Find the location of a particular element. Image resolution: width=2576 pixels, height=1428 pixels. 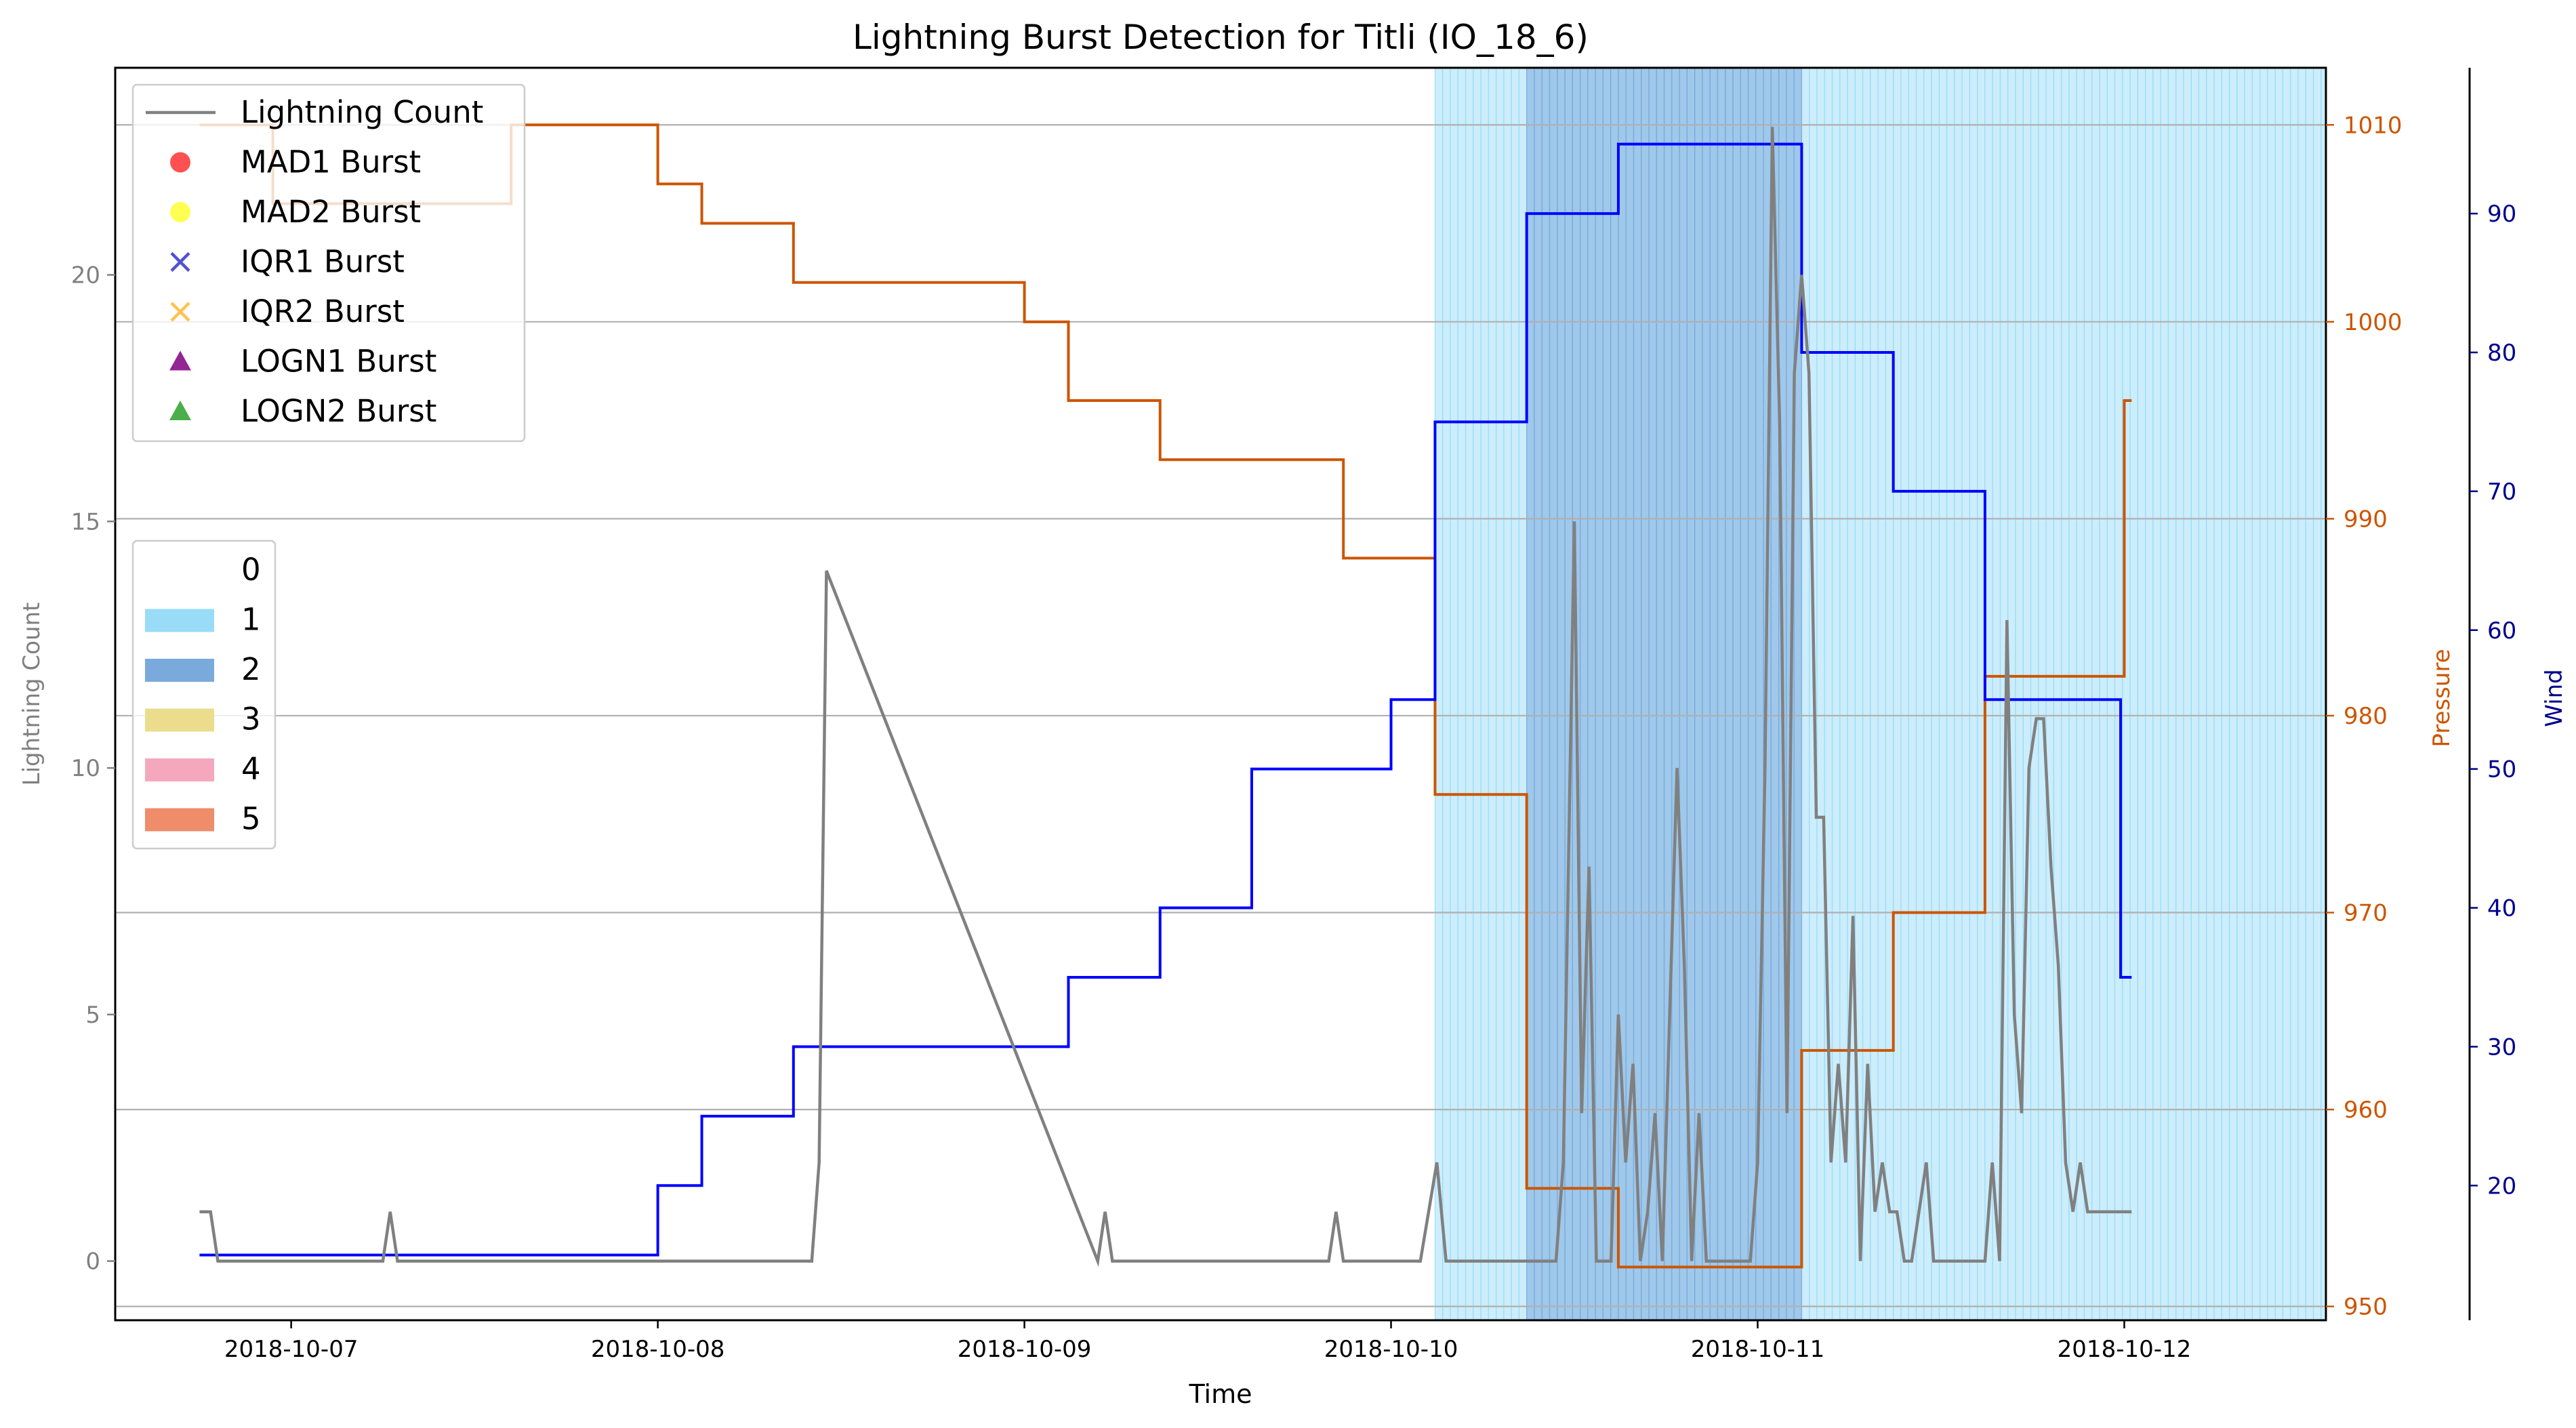

category-legend-entry: 2 is located at coordinates (203, 669).